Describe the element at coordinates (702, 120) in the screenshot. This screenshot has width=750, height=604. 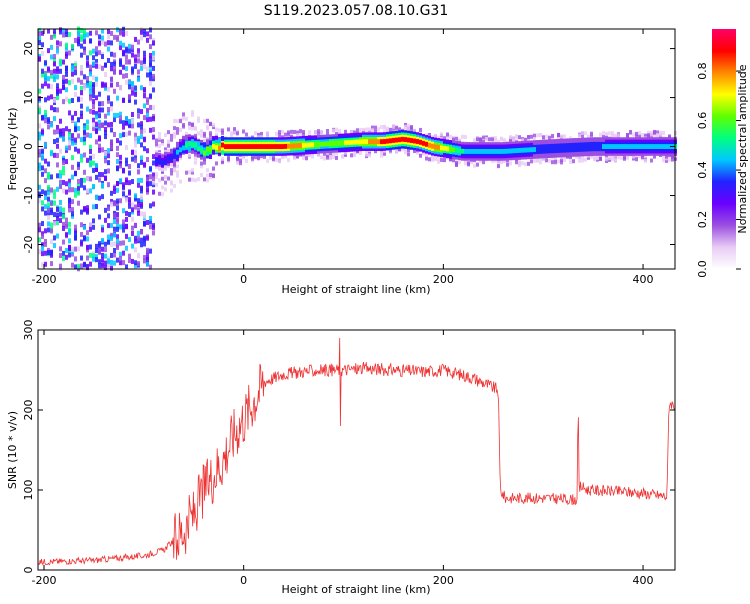
I see `colorbar-tick-label: 0.6` at that location.